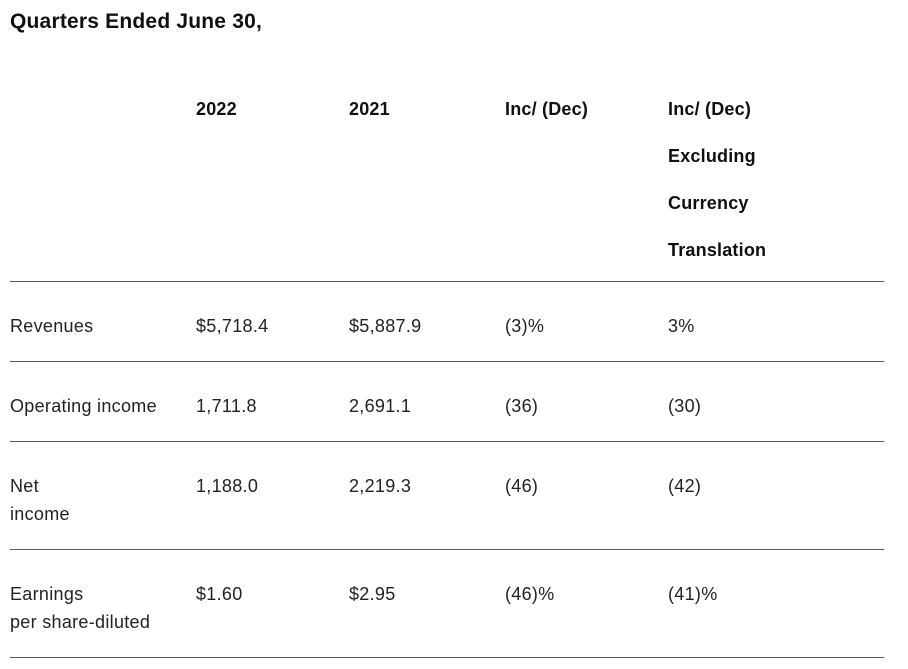 The height and width of the screenshot is (669, 908). I want to click on row-label: Net income, so click(103, 496).